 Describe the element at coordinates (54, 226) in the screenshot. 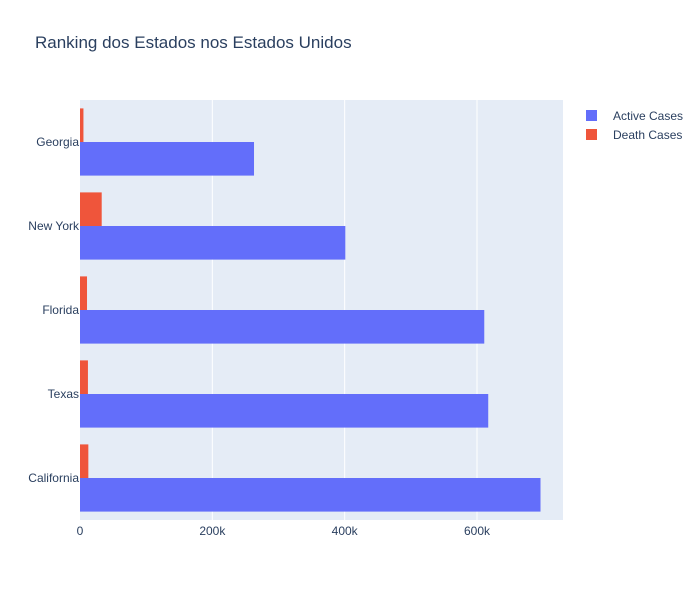

I see `y-tick-label: New York` at that location.